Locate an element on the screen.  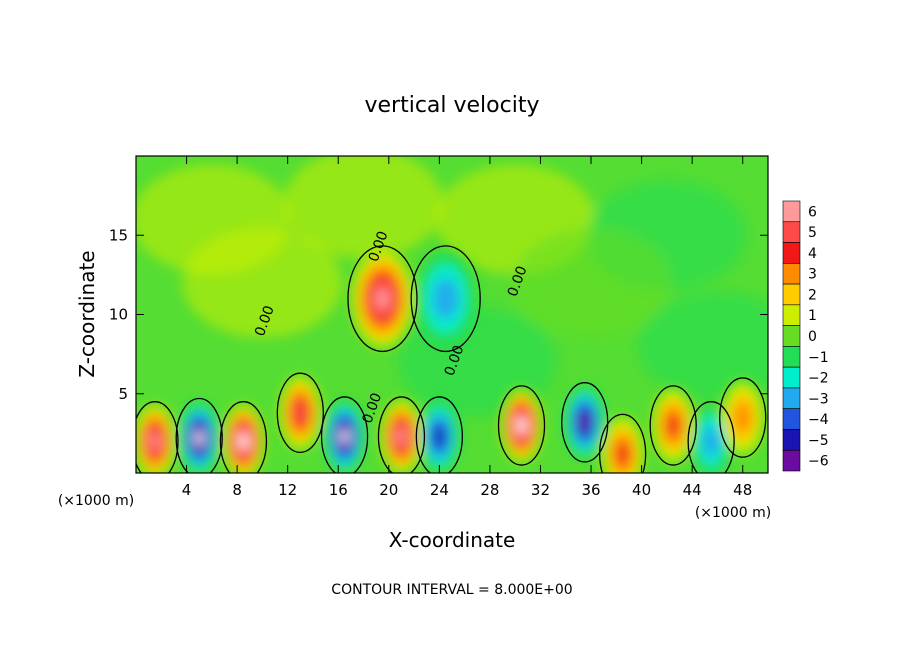
colorbar-label: 3 is located at coordinates (812, 275).